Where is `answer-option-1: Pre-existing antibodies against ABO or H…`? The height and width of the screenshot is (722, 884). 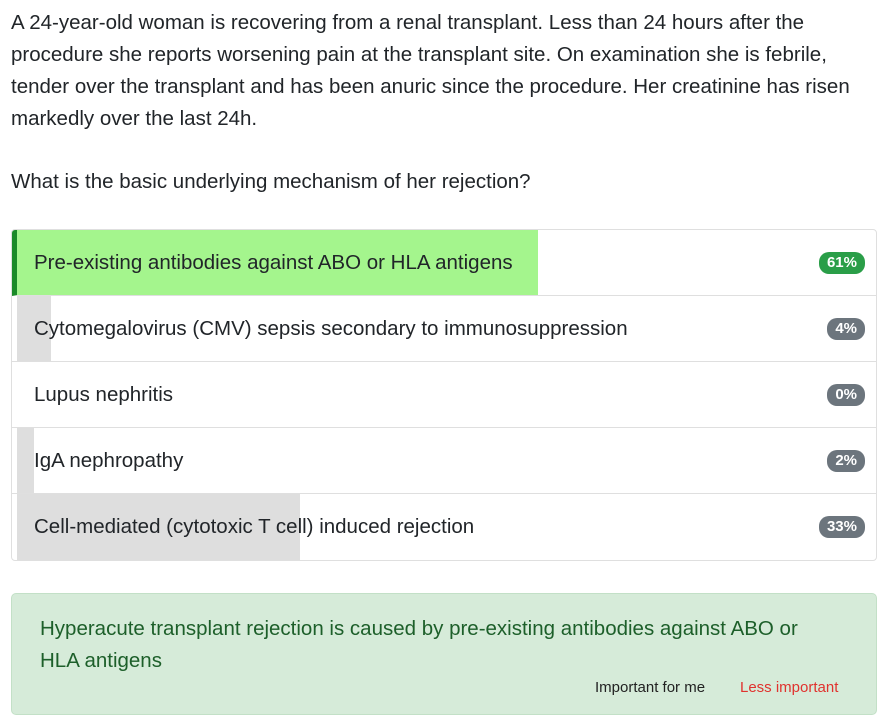
answer-option-1: Pre-existing antibodies against ABO or H… is located at coordinates (444, 263).